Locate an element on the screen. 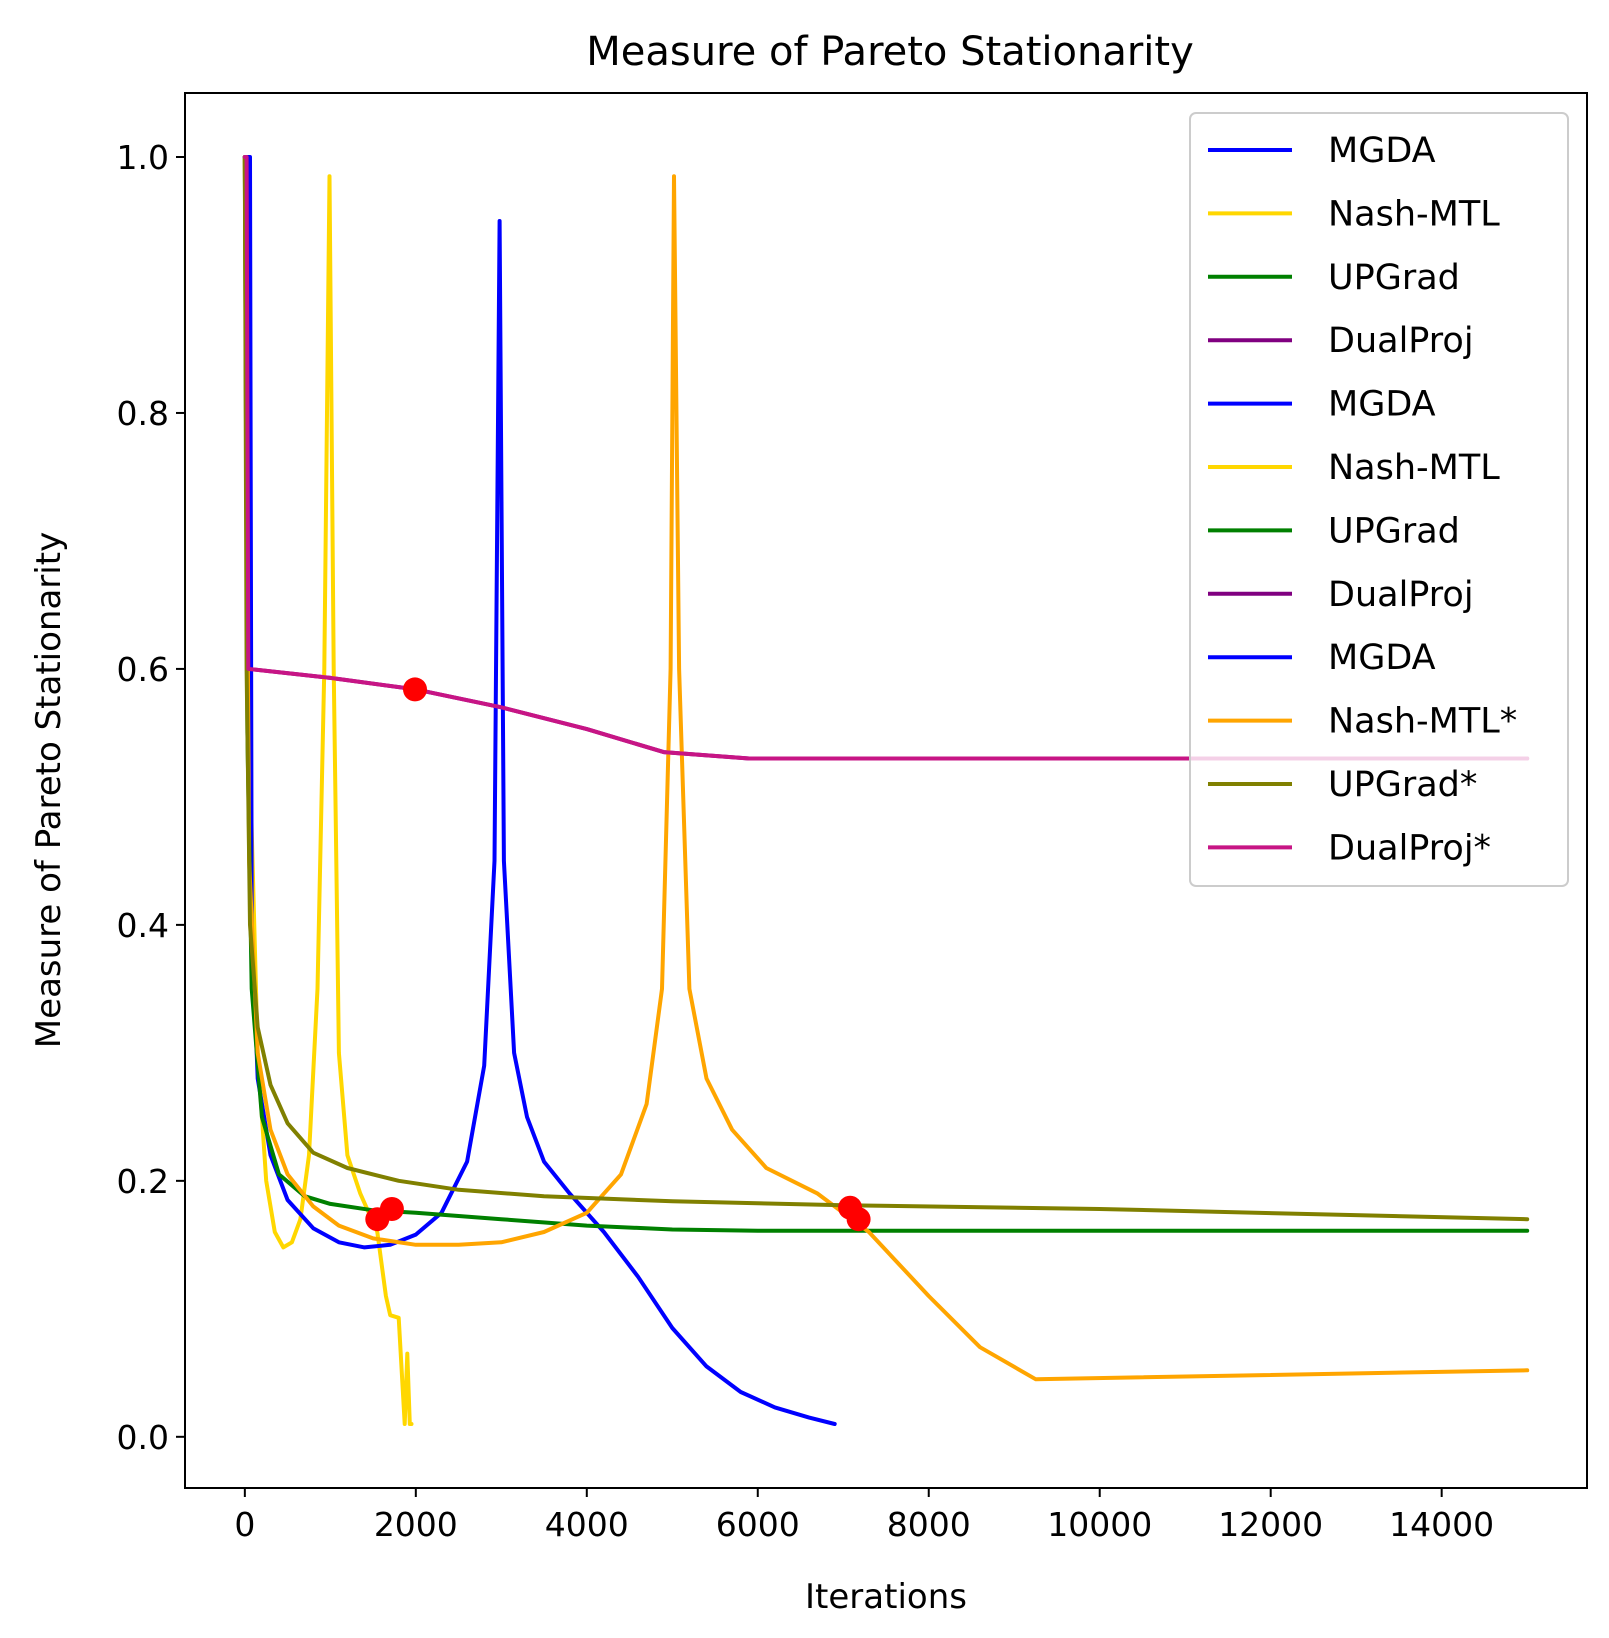 Image resolution: width=1609 pixels, height=1638 pixels. x-tick-label: 12000 is located at coordinates (1270, 1524).